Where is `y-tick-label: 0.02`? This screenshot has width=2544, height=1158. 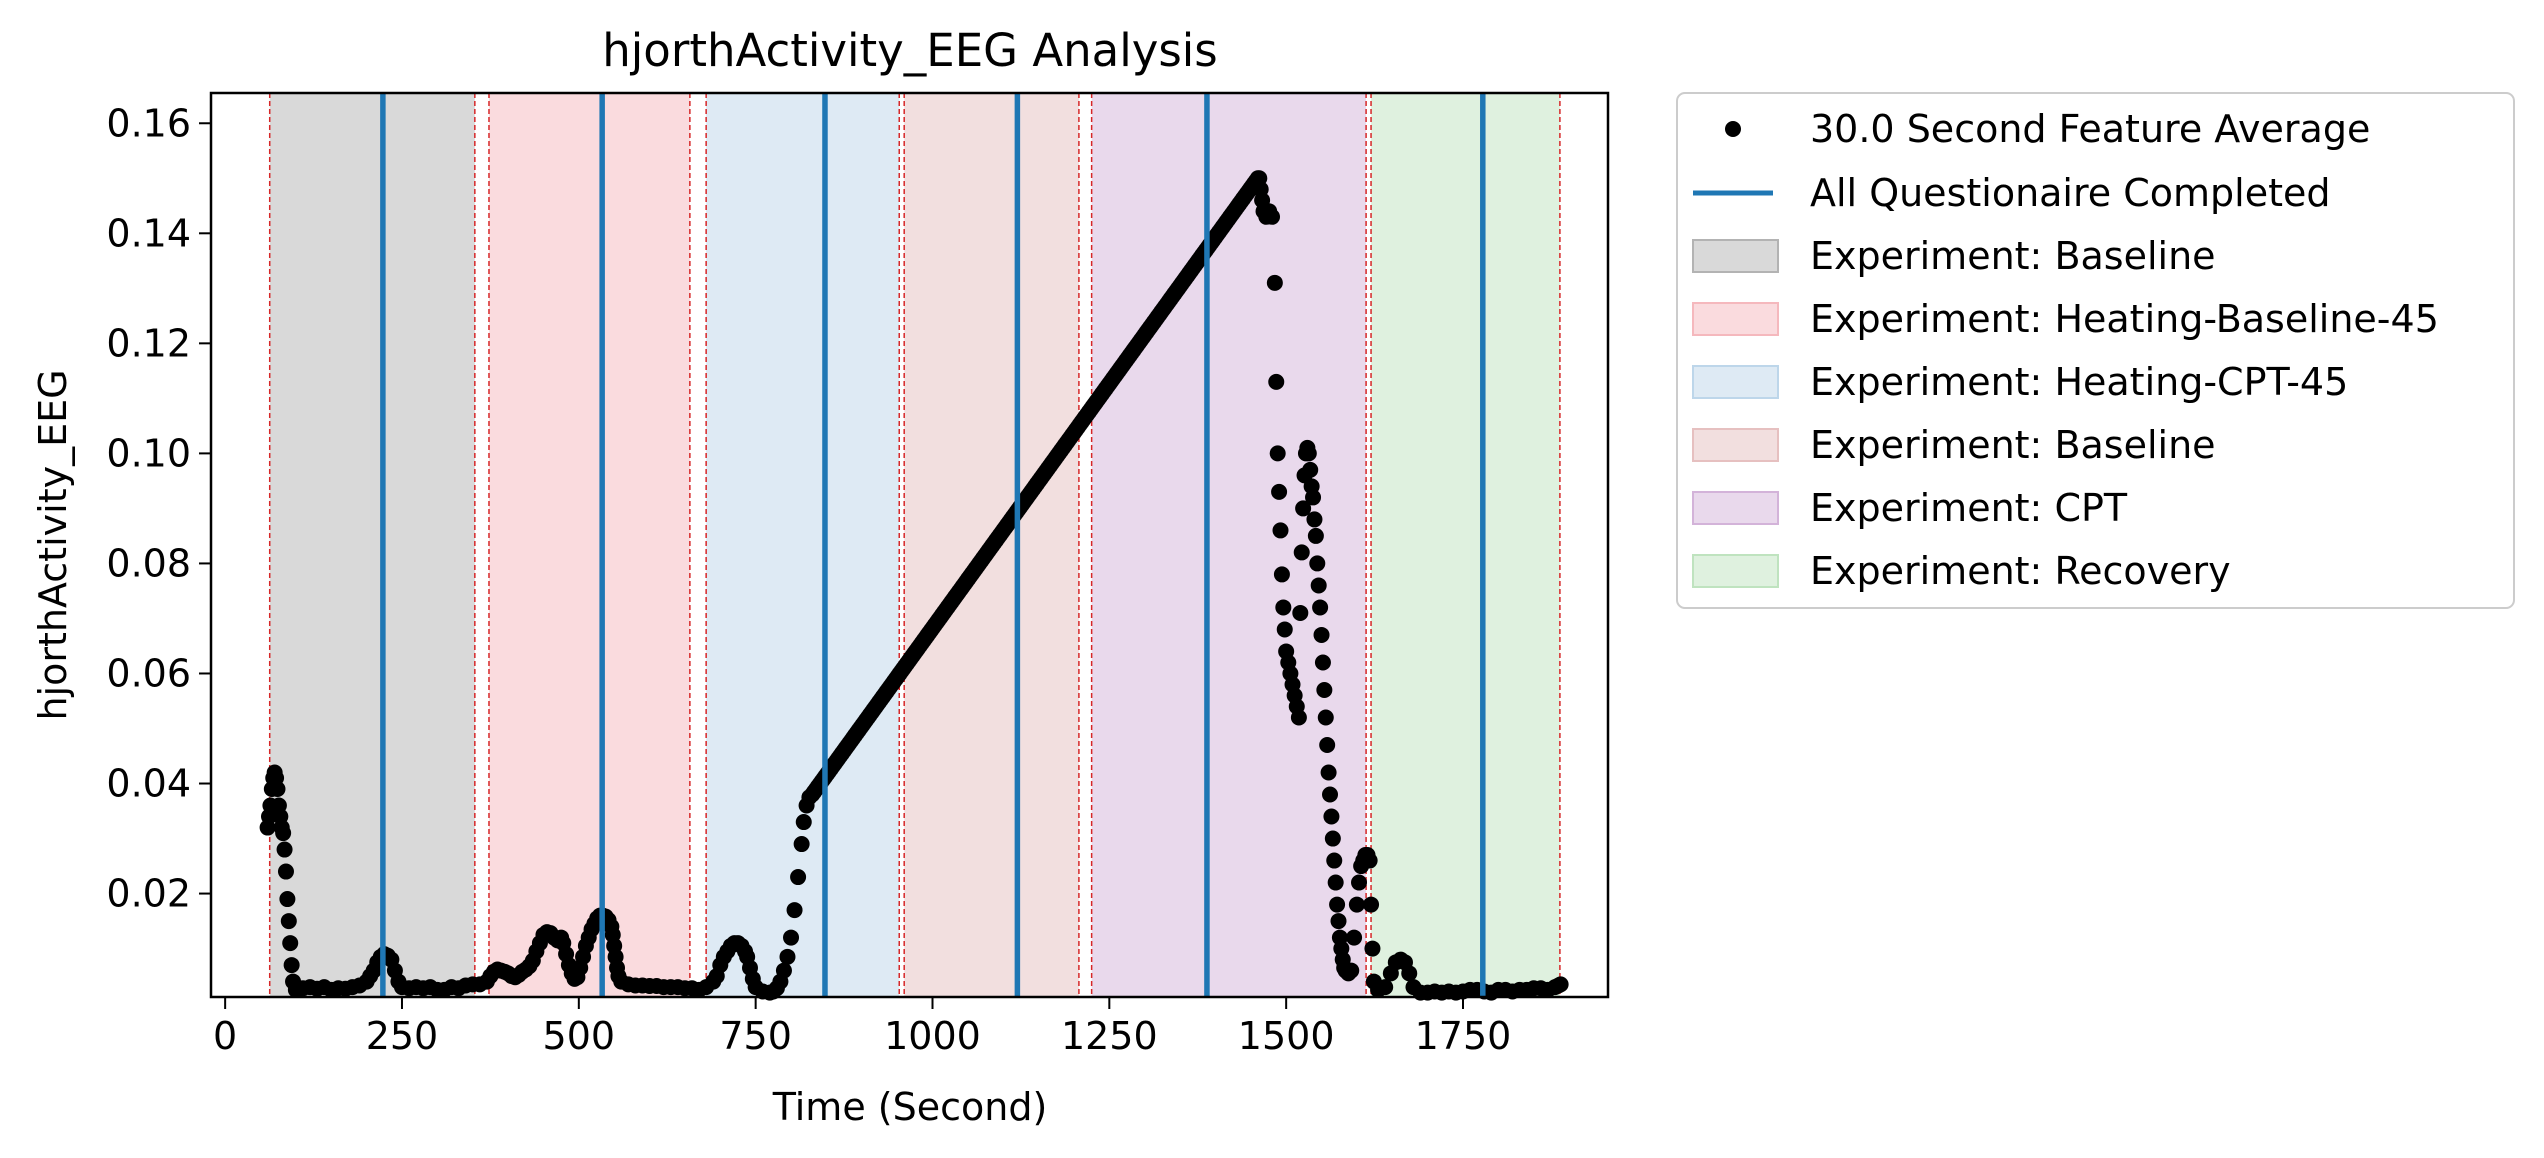
y-tick-label: 0.02 is located at coordinates (148, 894).